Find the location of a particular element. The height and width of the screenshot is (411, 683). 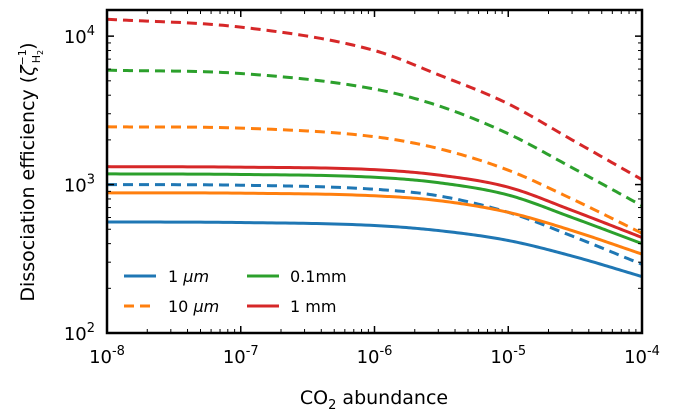

series-line-6-solid is located at coordinates (374, 202).